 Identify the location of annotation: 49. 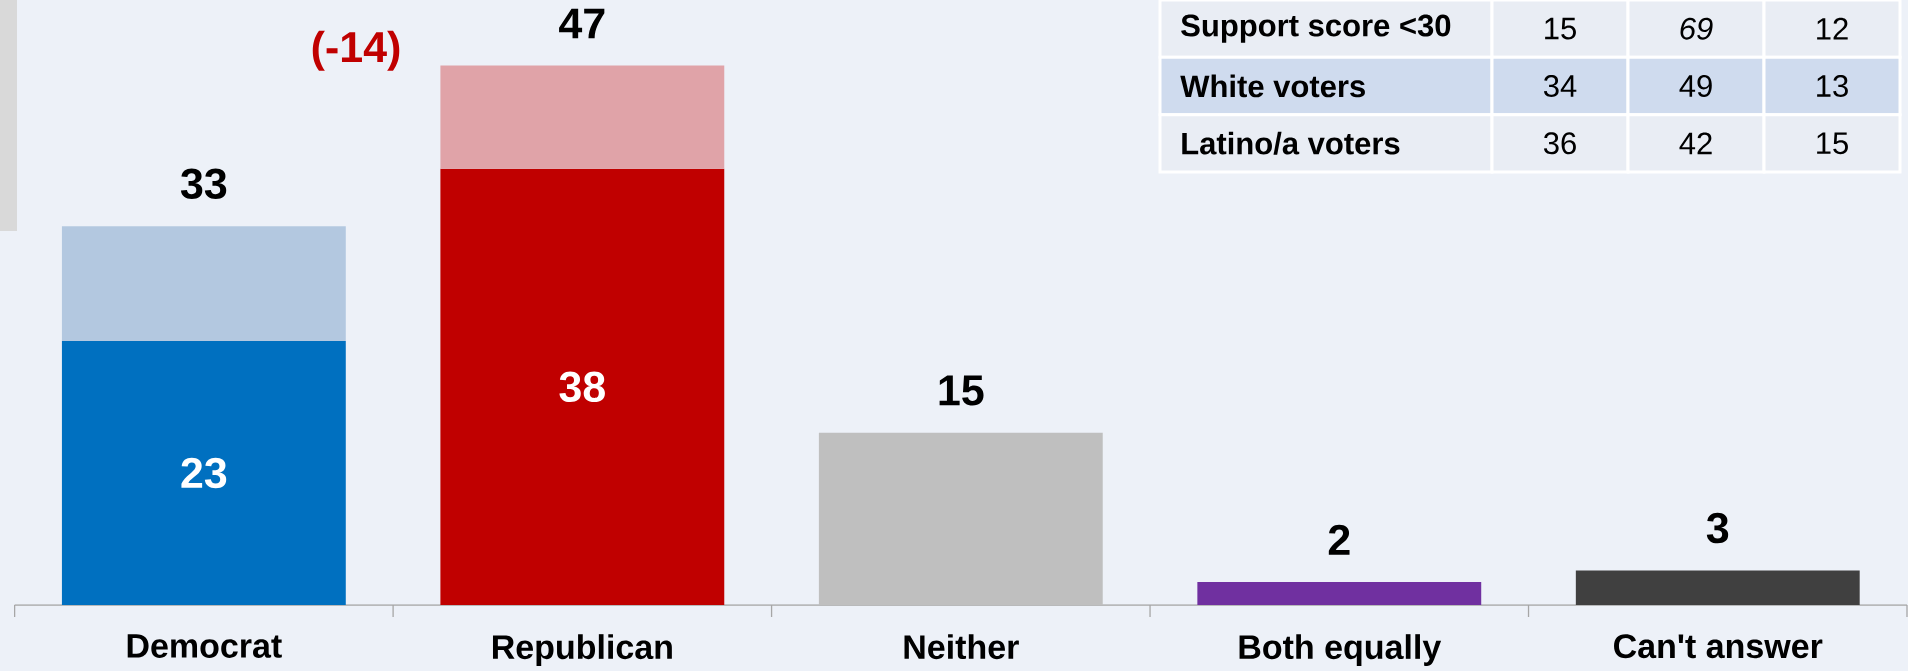
(1695, 86).